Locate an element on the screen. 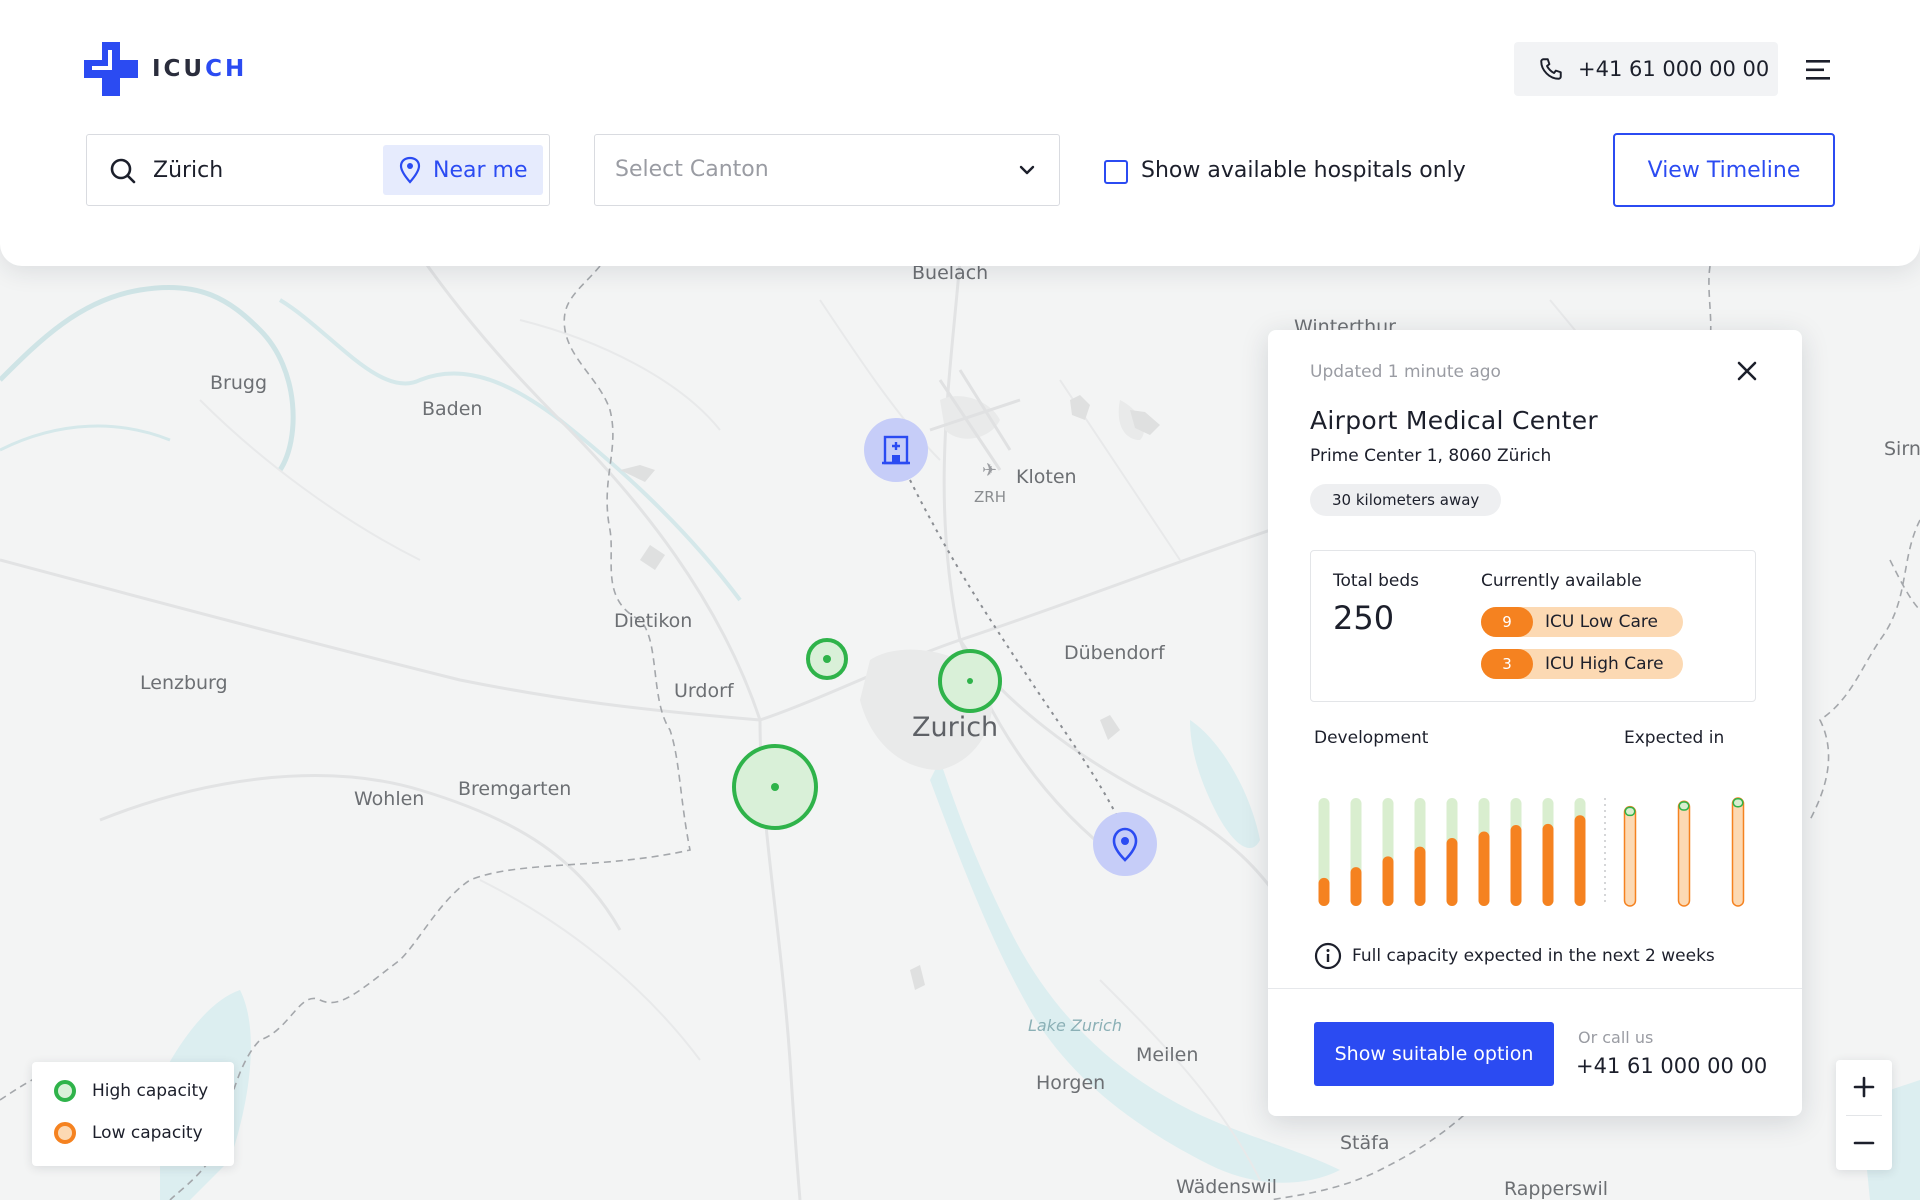 The width and height of the screenshot is (1920, 1200). distance-badge: 30 kilometers away is located at coordinates (1406, 500).